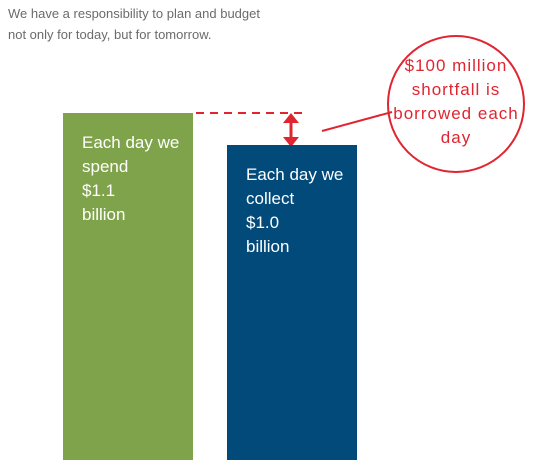 This screenshot has width=556, height=470. What do you see at coordinates (104, 202) in the screenshot?
I see `value-label: $1.1 billion` at bounding box center [104, 202].